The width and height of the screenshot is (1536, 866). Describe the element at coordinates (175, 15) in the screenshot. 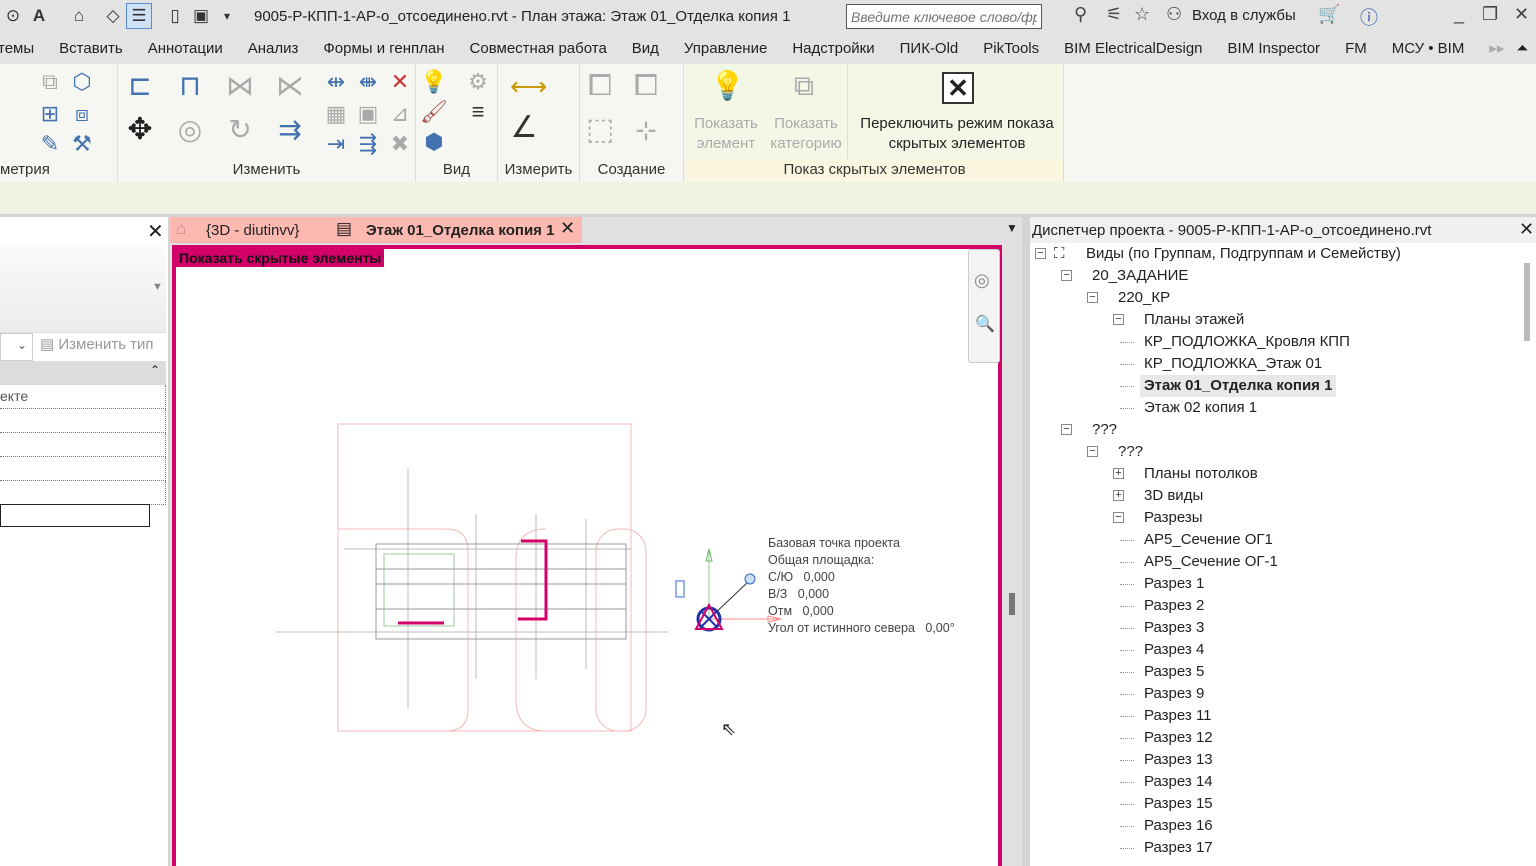

I see `close-hidden-icon: ▯` at that location.